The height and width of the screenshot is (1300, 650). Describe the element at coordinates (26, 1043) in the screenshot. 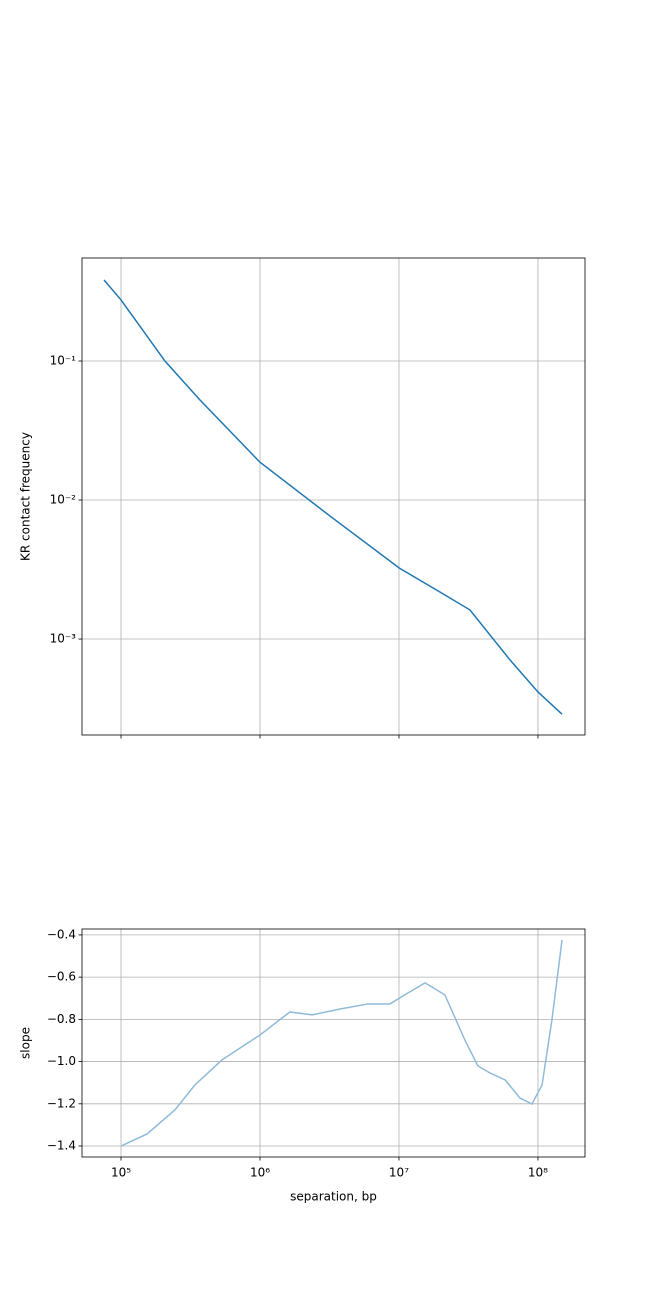

I see `y-axis-label: slope` at that location.